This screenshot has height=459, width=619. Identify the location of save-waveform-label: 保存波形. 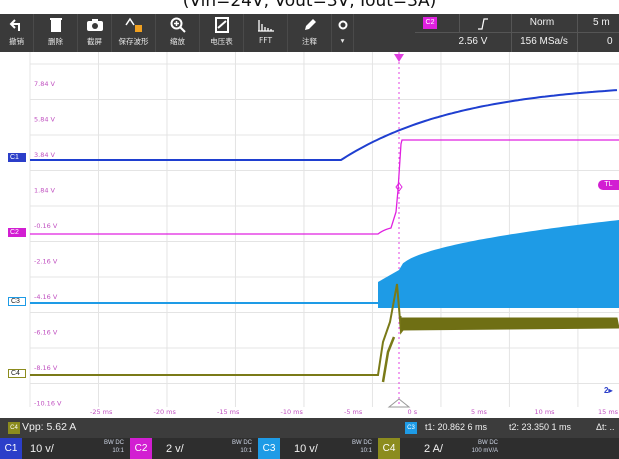
(133, 41).